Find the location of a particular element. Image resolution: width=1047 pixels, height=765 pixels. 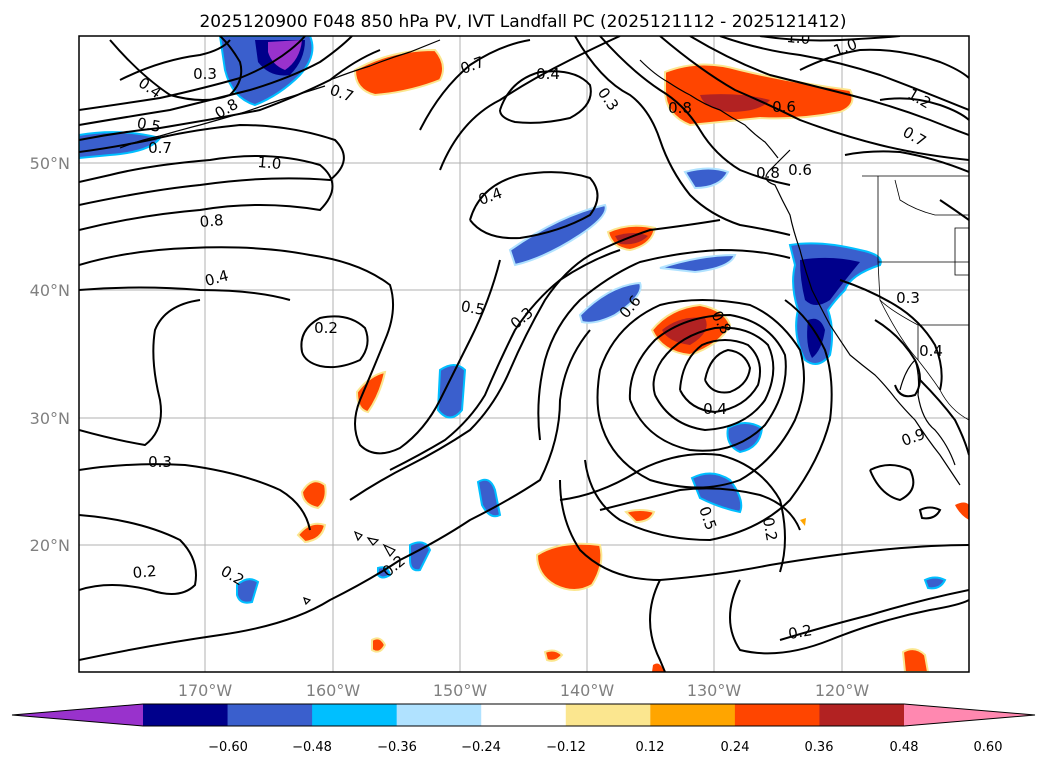

colorbar-tick-label: 0.36 is located at coordinates (819, 747).